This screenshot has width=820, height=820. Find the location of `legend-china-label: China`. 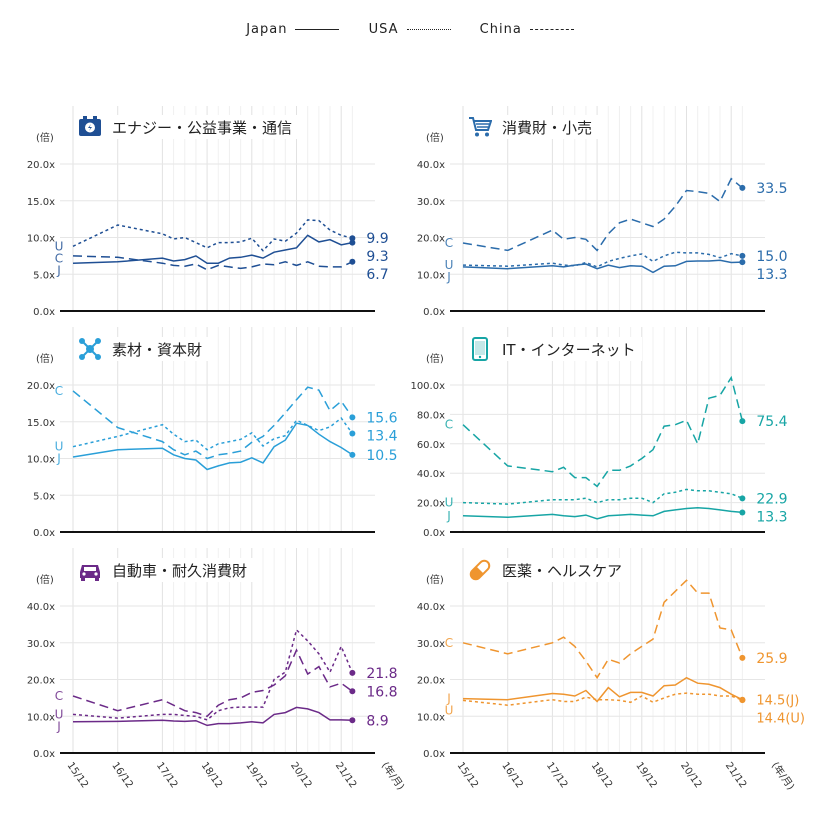

legend-china-label: China is located at coordinates (500, 29).